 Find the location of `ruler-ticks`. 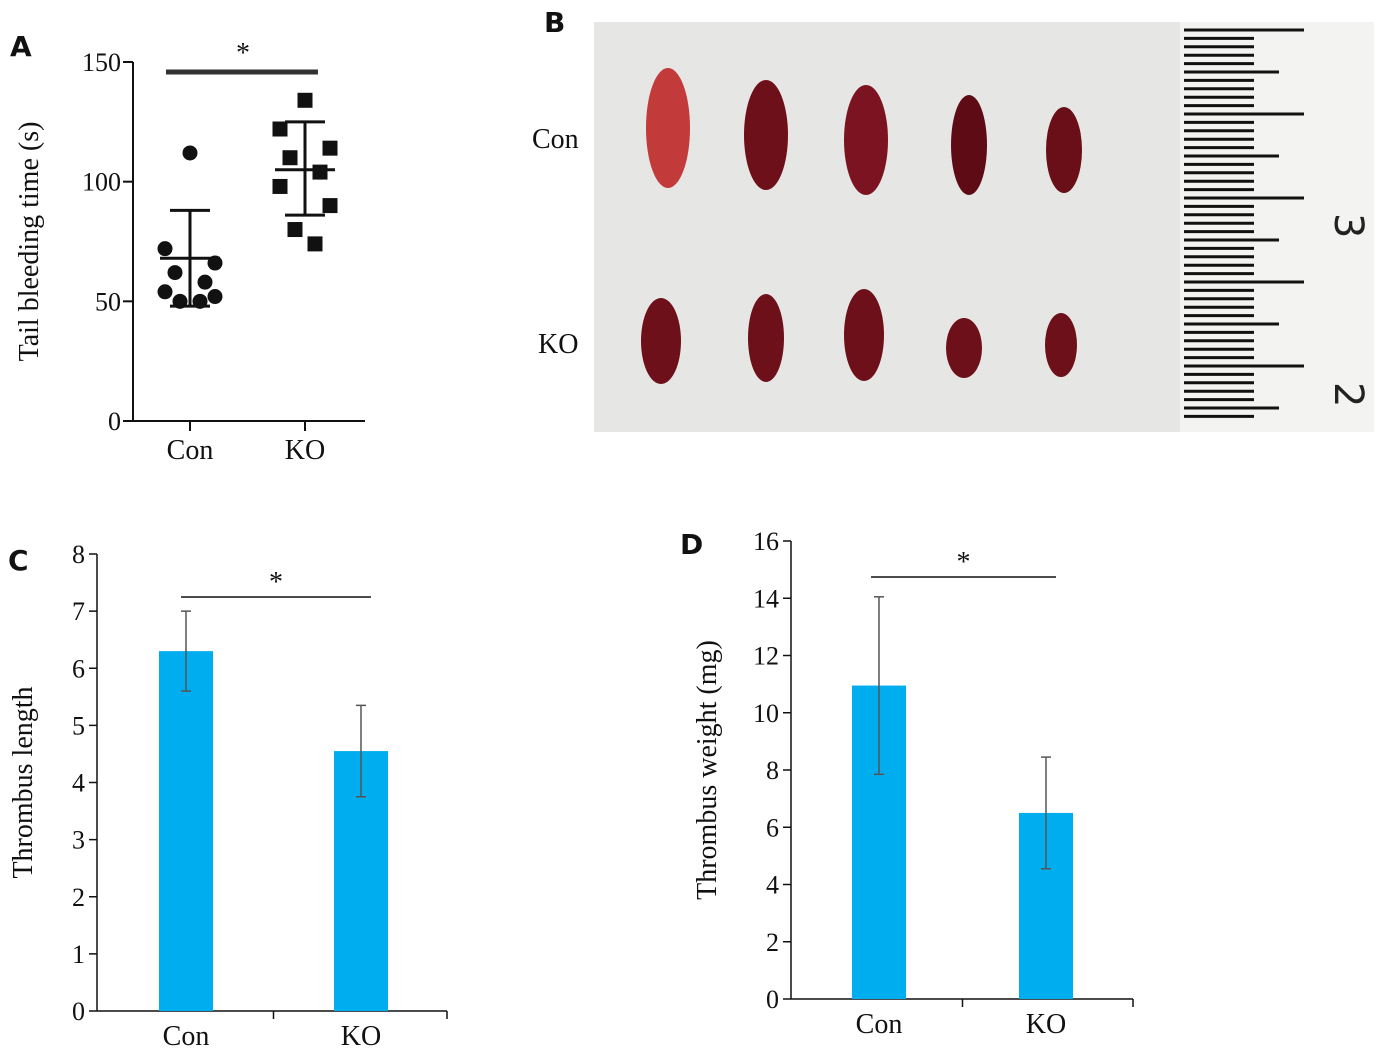

ruler-ticks is located at coordinates (1244, 223).